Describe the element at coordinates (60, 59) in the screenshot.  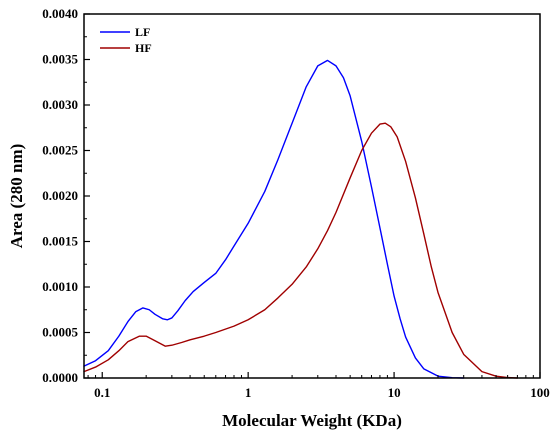
I see `y-tick-label: 0.0035` at that location.